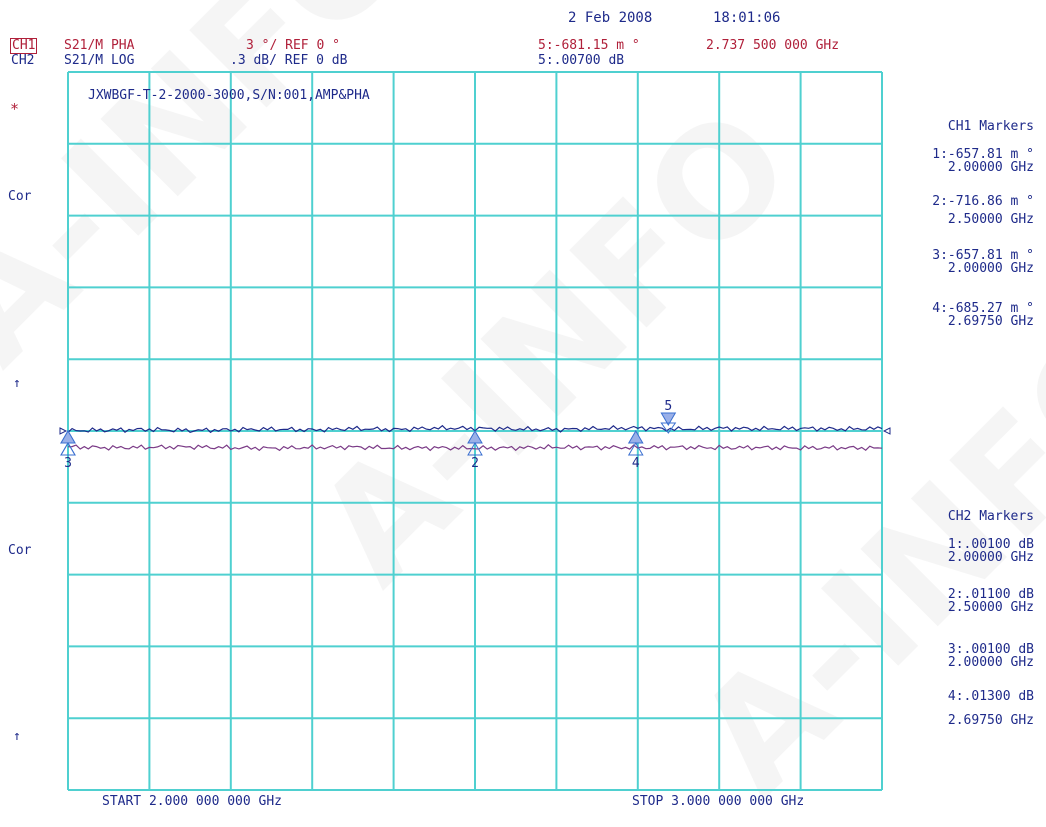 The height and width of the screenshot is (827, 1046). I want to click on ch1-marker-3-freq: 2.00000 GHz, so click(990, 268).